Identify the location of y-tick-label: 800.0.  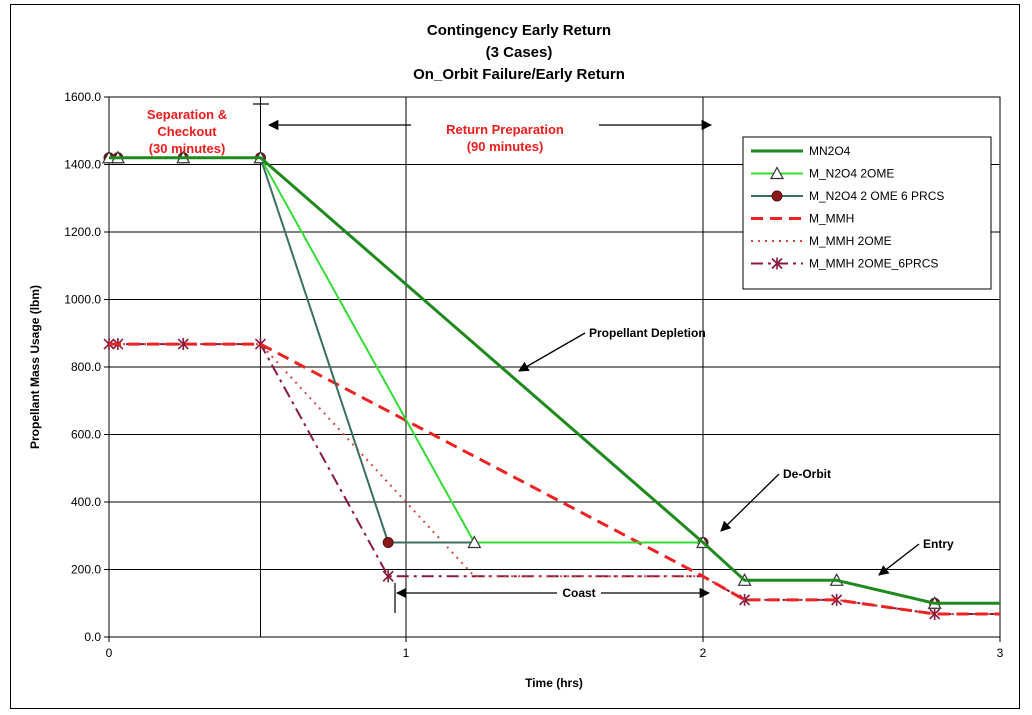
(86, 367).